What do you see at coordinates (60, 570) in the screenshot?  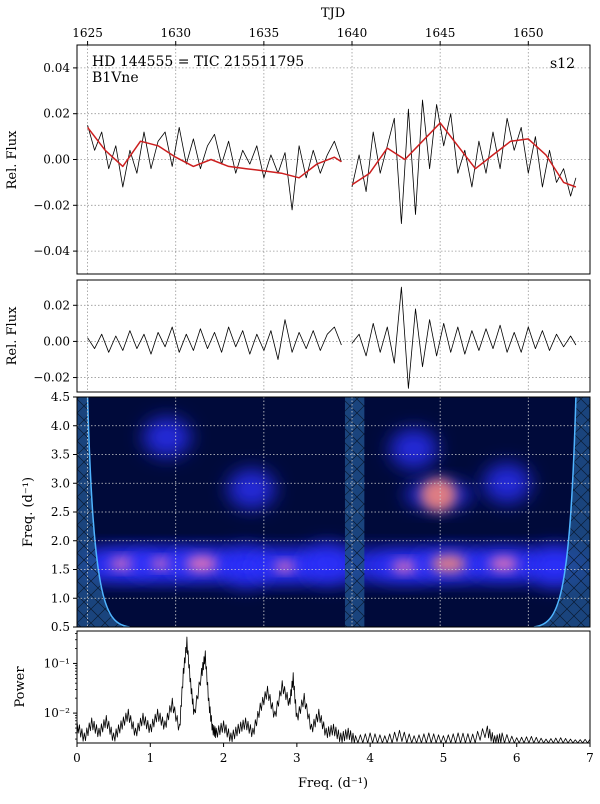 I see `wav-ytick-label: 1.5` at bounding box center [60, 570].